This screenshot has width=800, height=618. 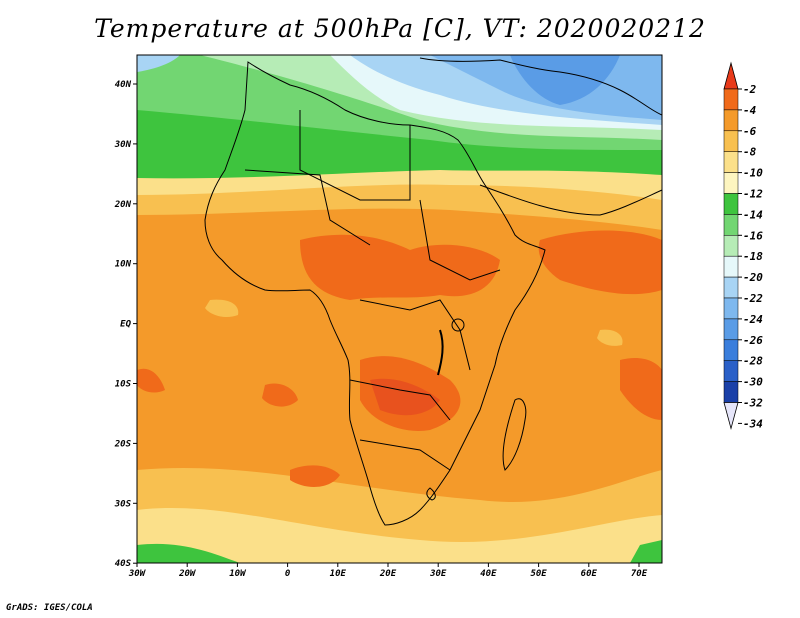 I want to click on colorbar-label: -4, so click(x=750, y=110).